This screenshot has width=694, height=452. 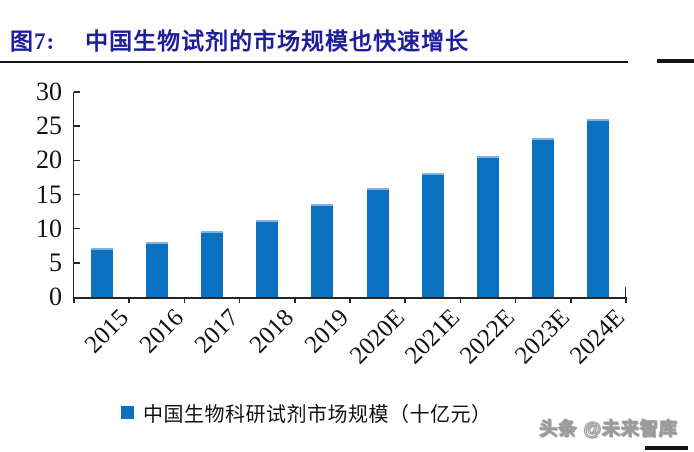 I want to click on y-tick-label: 20, so click(x=49, y=160).